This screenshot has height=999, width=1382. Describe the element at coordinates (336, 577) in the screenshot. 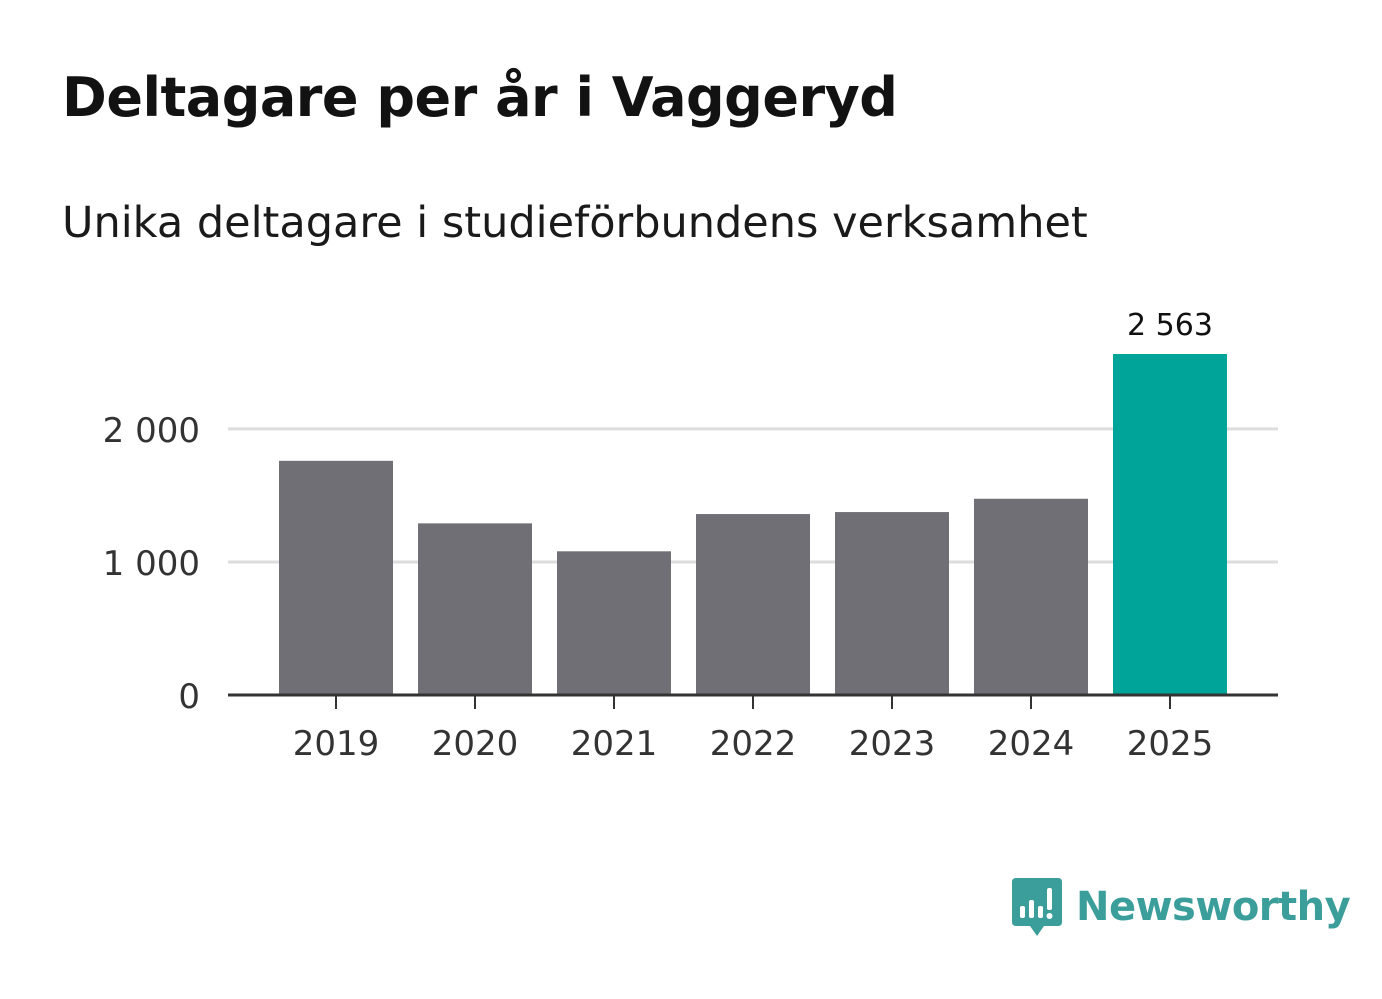

I see `bar-2019` at that location.